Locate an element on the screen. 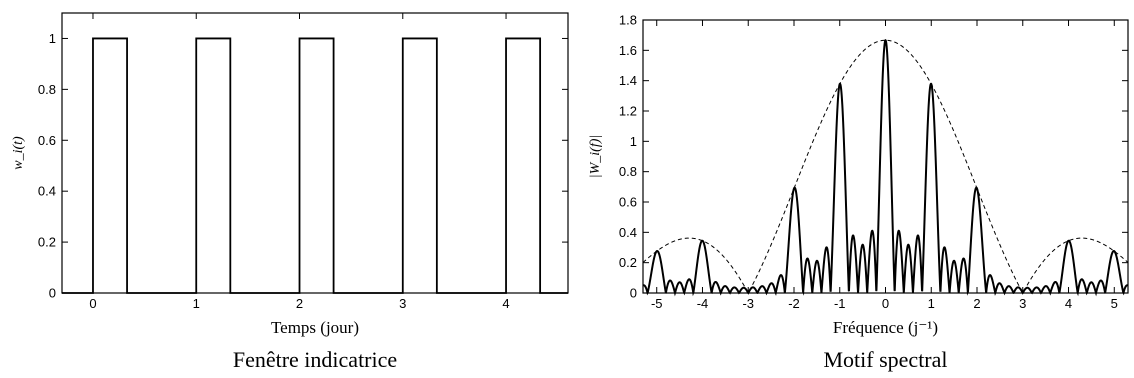 Image resolution: width=1134 pixels, height=378 pixels. y-tick-label: 1.4 is located at coordinates (628, 80).